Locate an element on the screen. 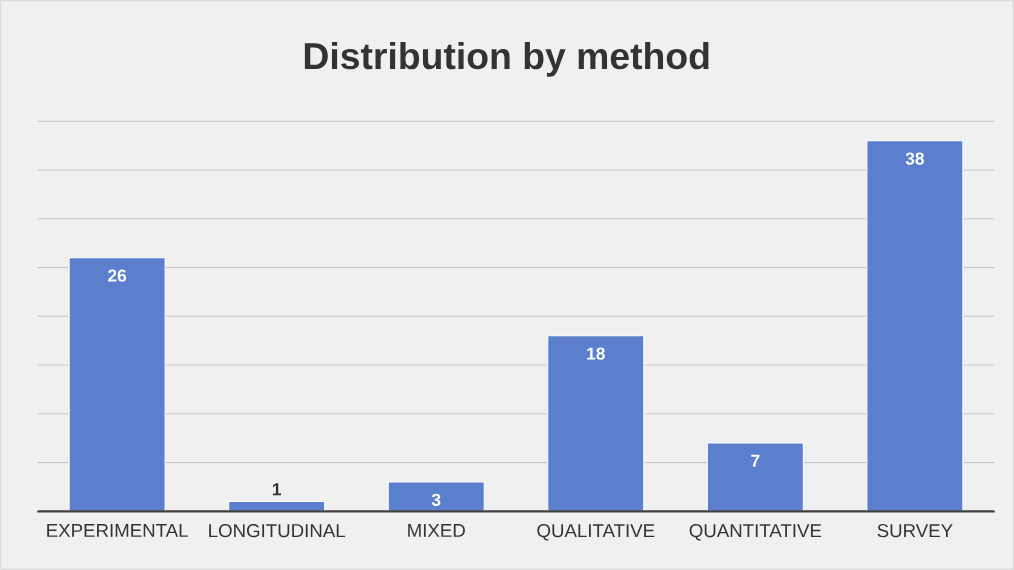 The image size is (1014, 570). chart-title: Distribution by method is located at coordinates (506, 59).